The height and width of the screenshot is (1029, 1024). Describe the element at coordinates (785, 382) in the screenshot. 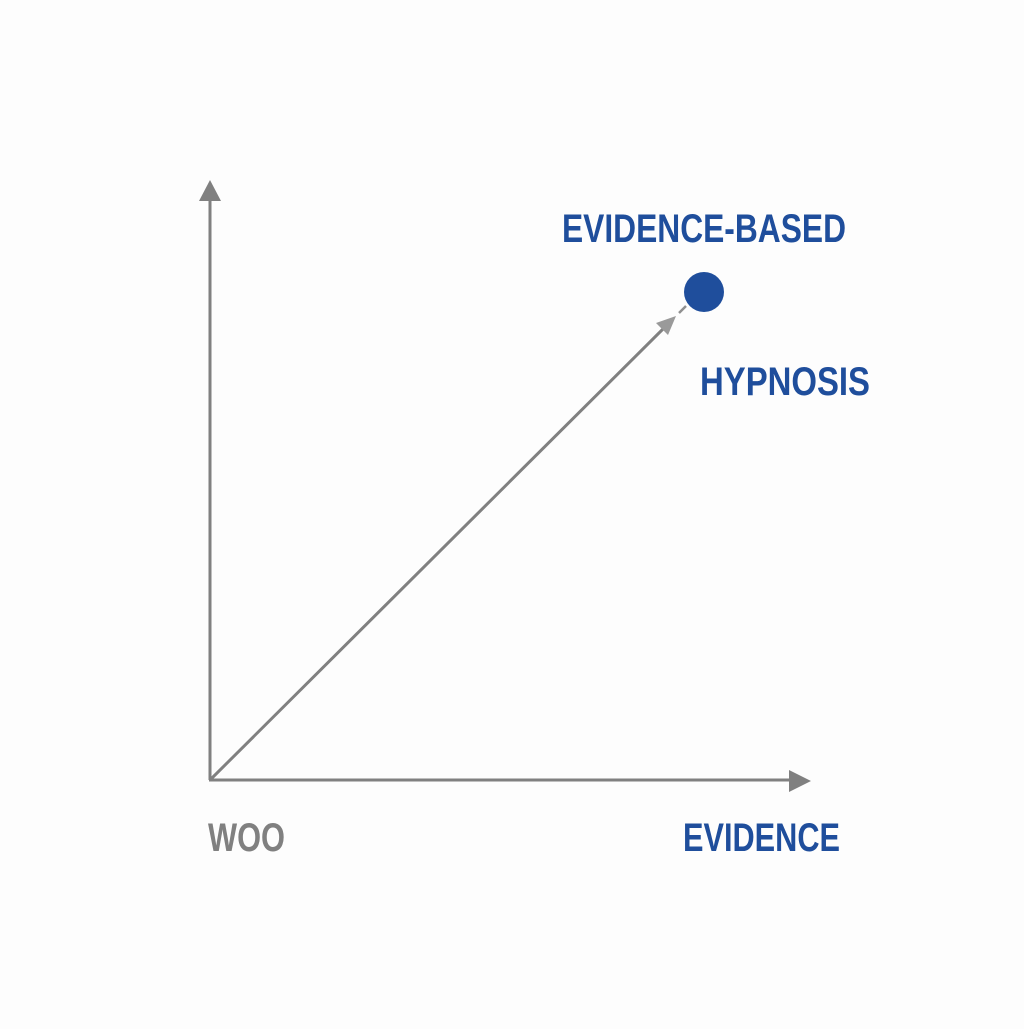

I see `hypnosis-label: HYPNOSIS` at that location.